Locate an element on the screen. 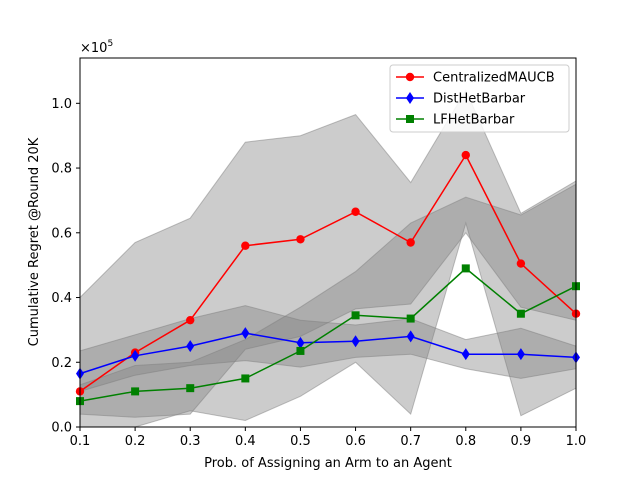  legend-box is located at coordinates (479, 98).